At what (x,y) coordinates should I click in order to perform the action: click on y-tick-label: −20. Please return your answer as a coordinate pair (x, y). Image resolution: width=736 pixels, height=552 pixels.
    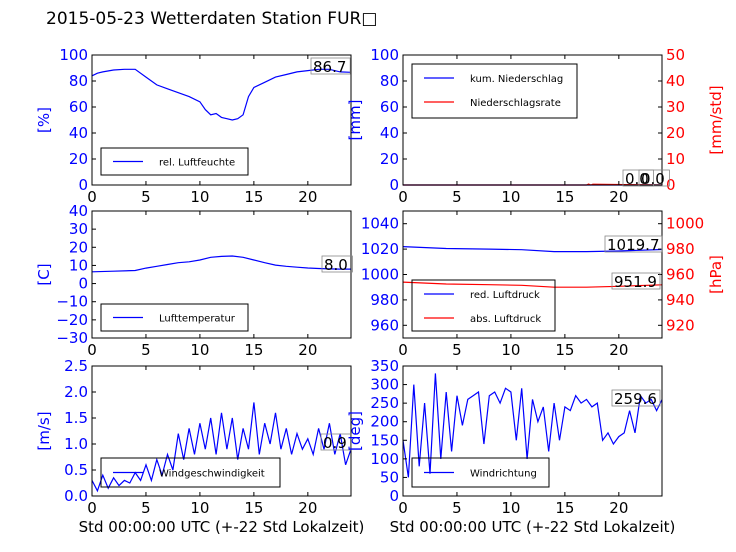
    Looking at the image, I should click on (72, 320).